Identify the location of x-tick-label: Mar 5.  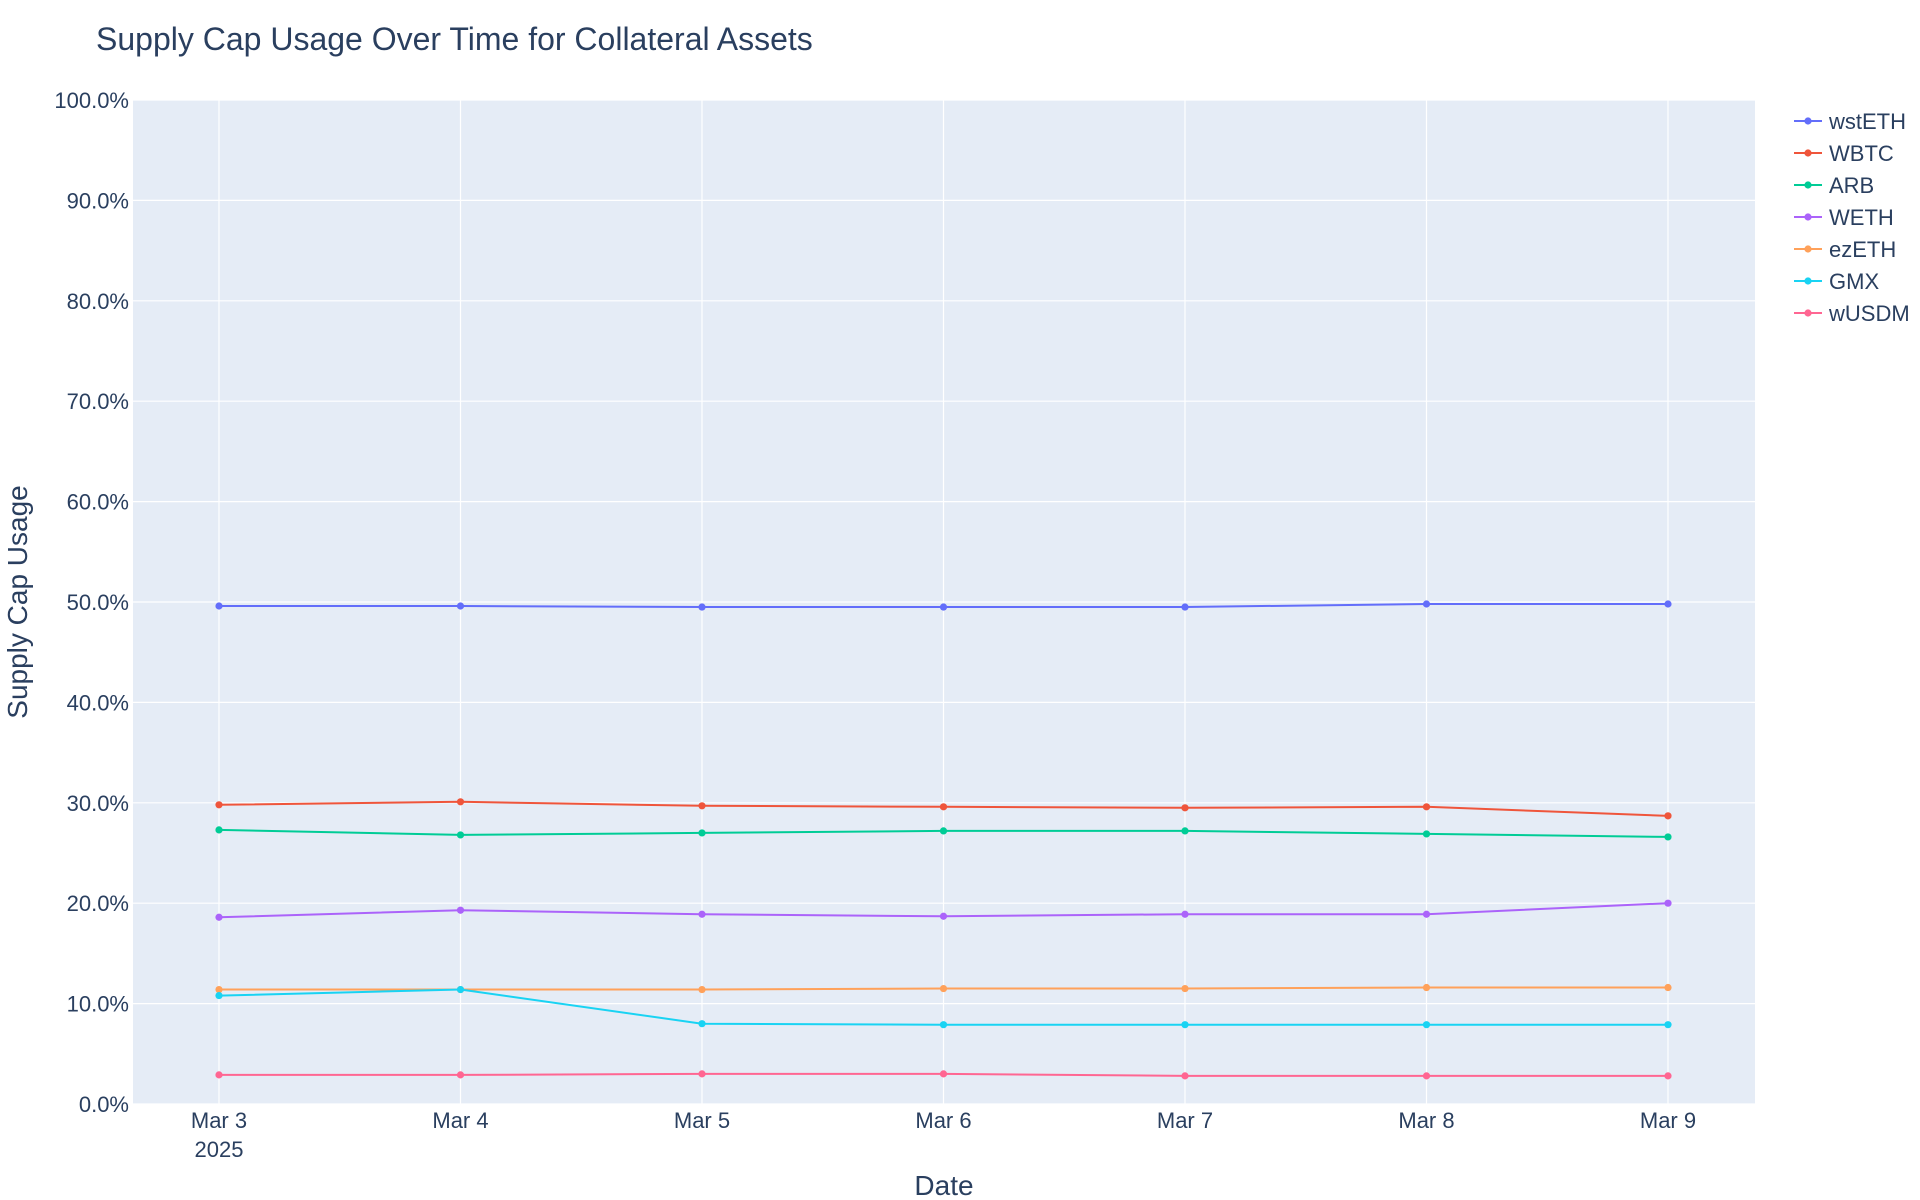
(702, 1120).